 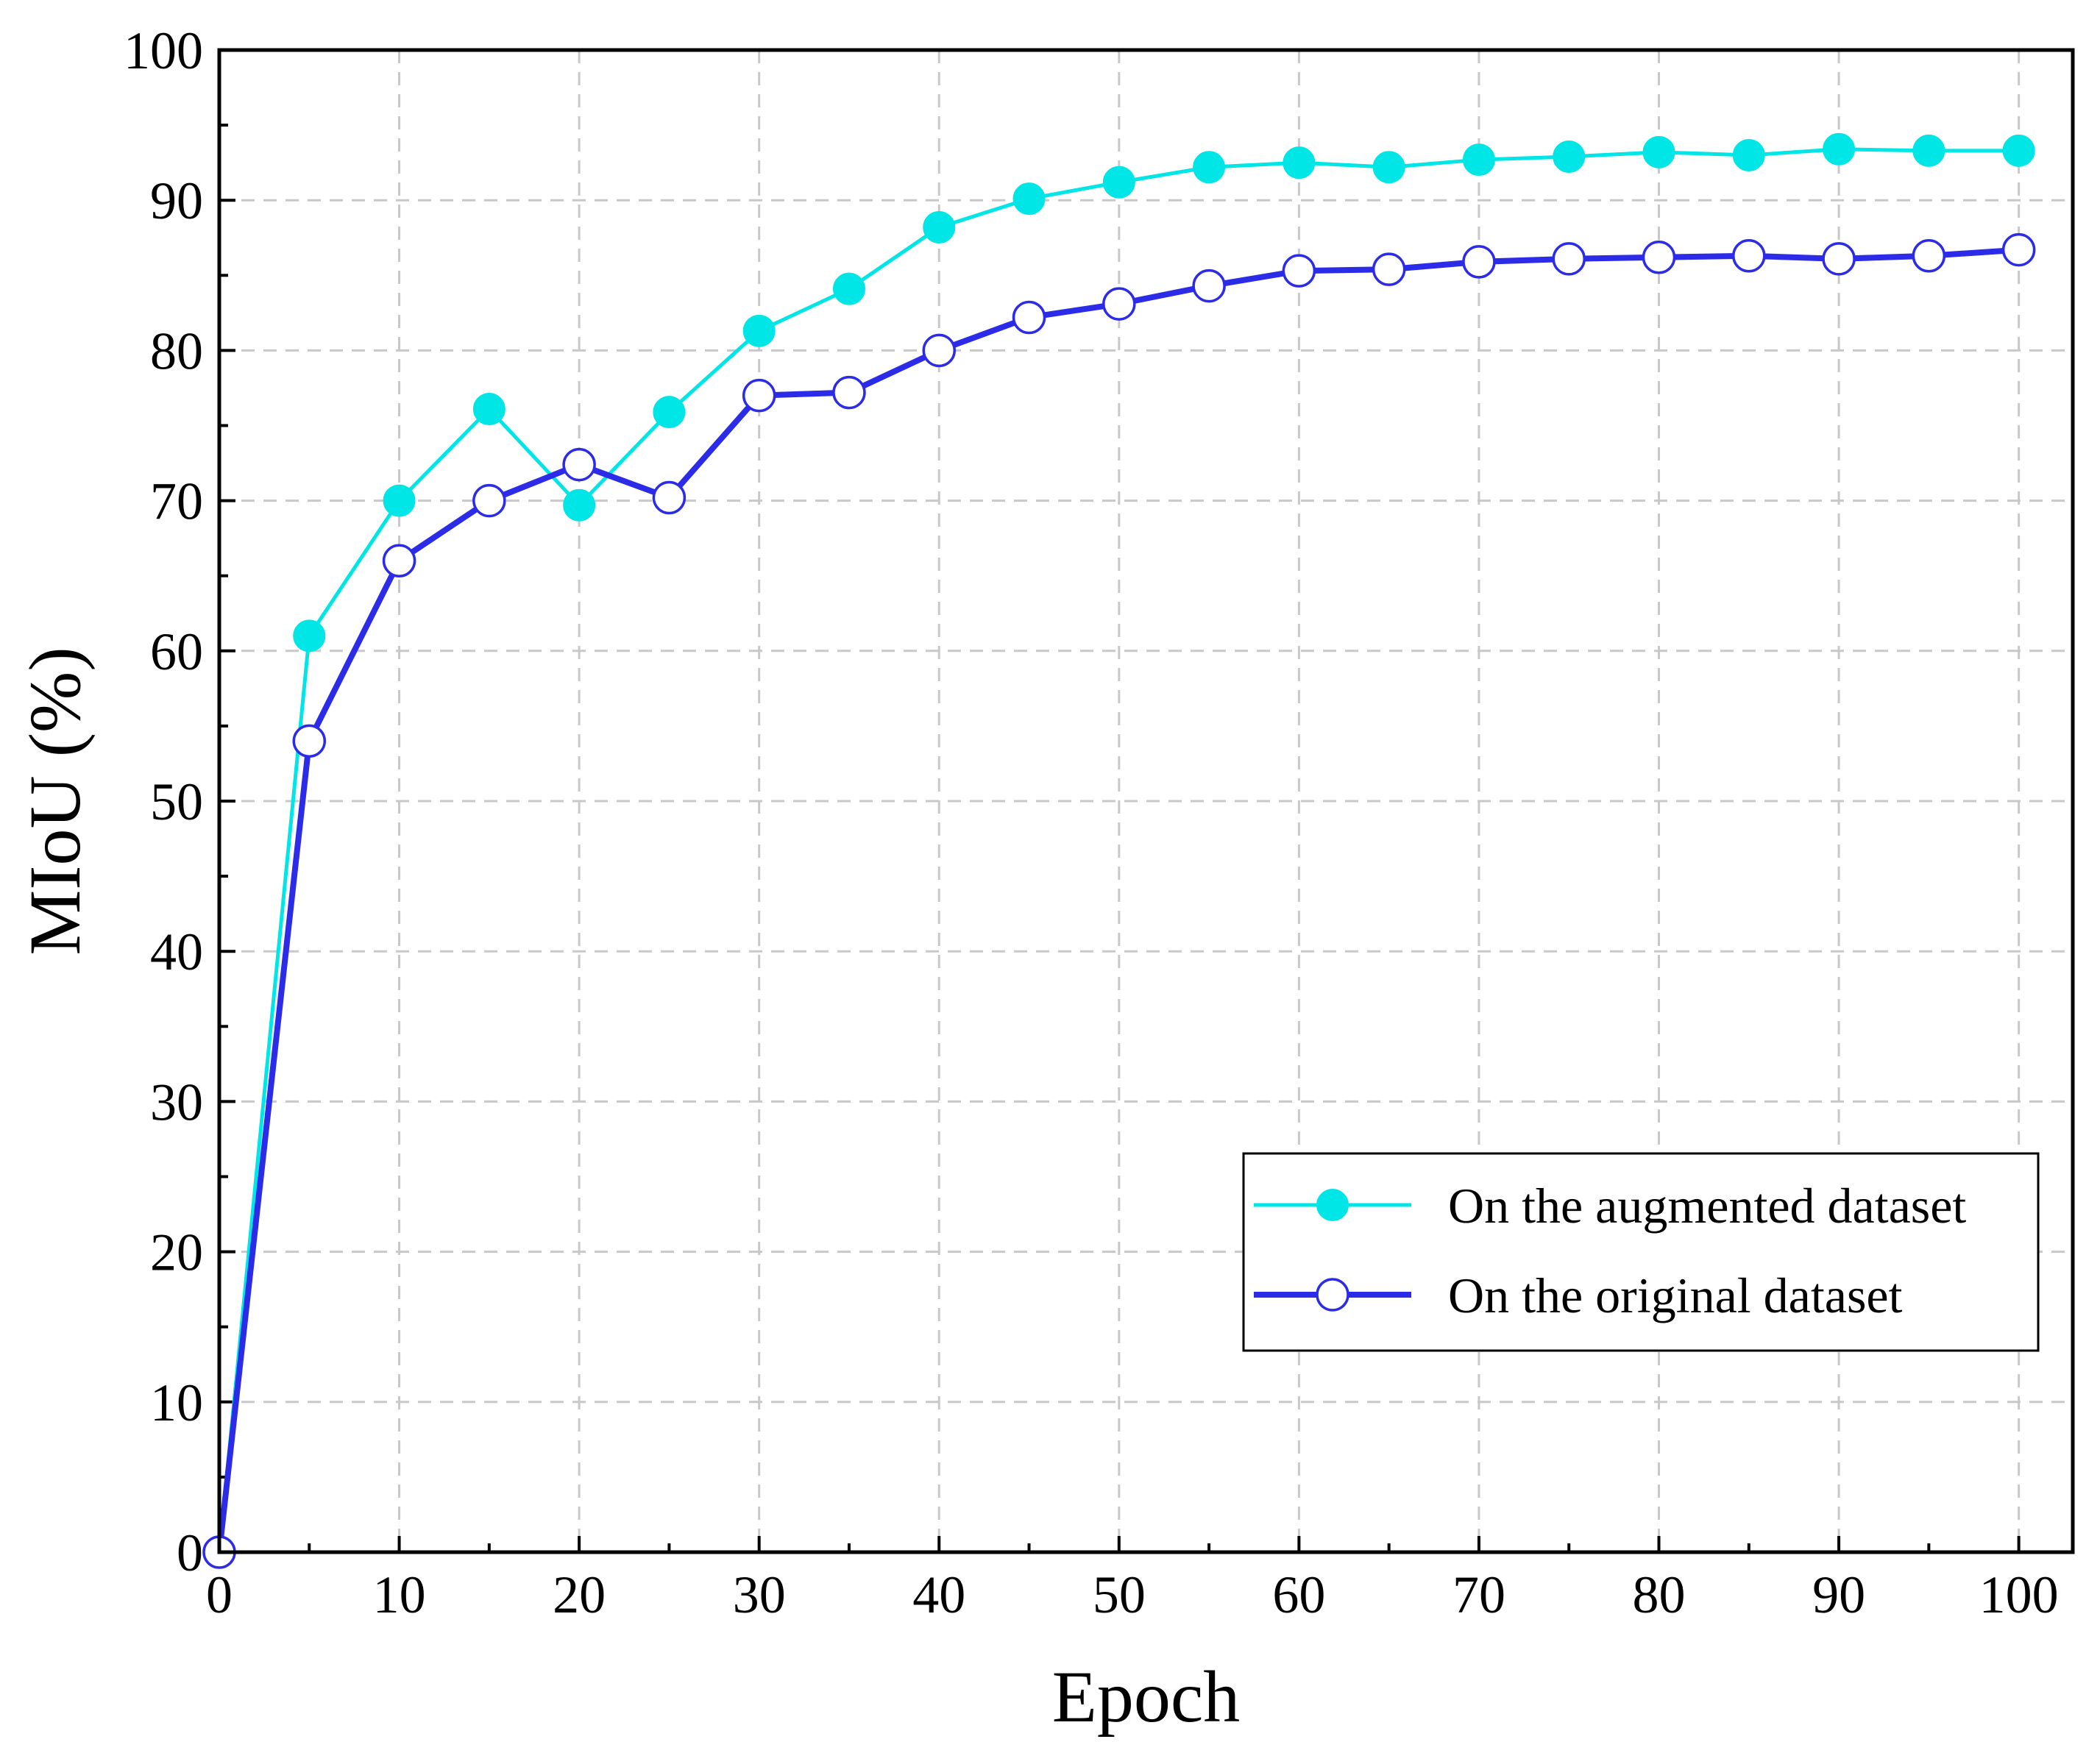 I want to click on x-tick-label: 50, so click(x=1119, y=1594).